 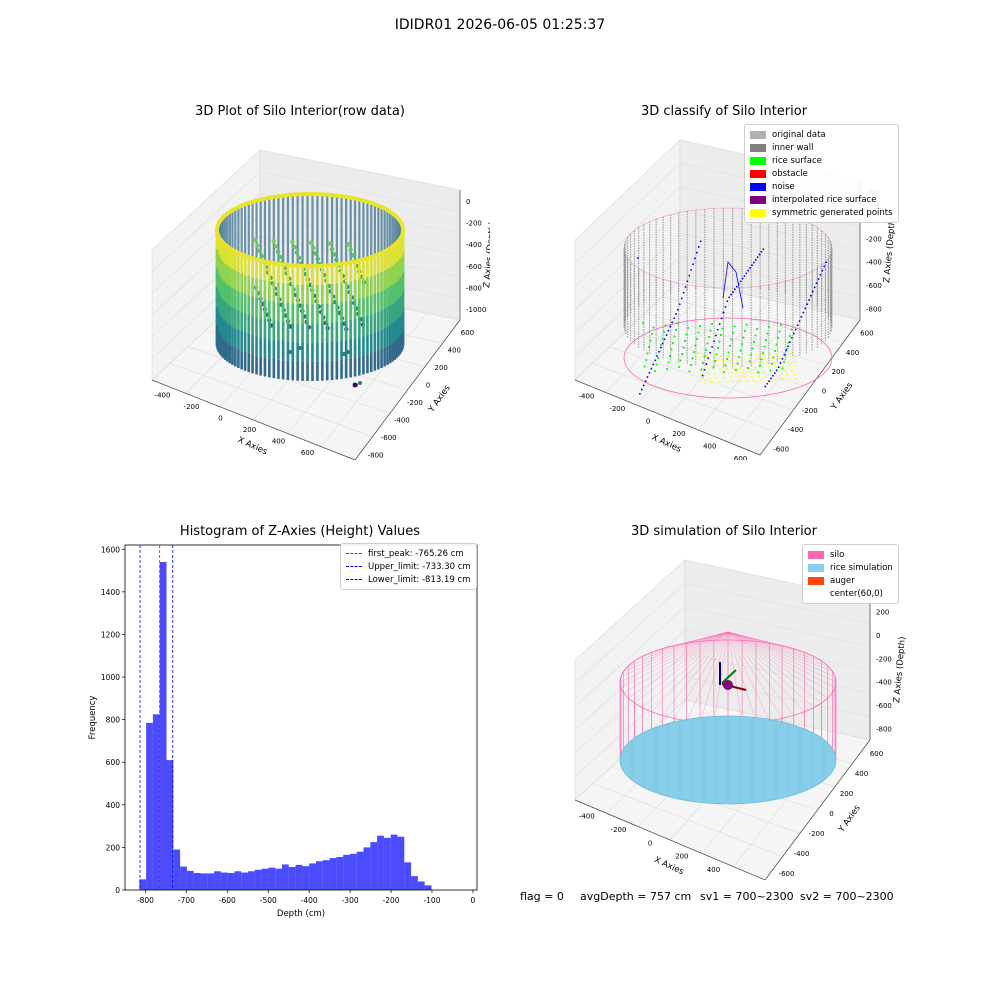 What do you see at coordinates (874, 239) in the screenshot?
I see `classify-z-tick-label: -200` at bounding box center [874, 239].